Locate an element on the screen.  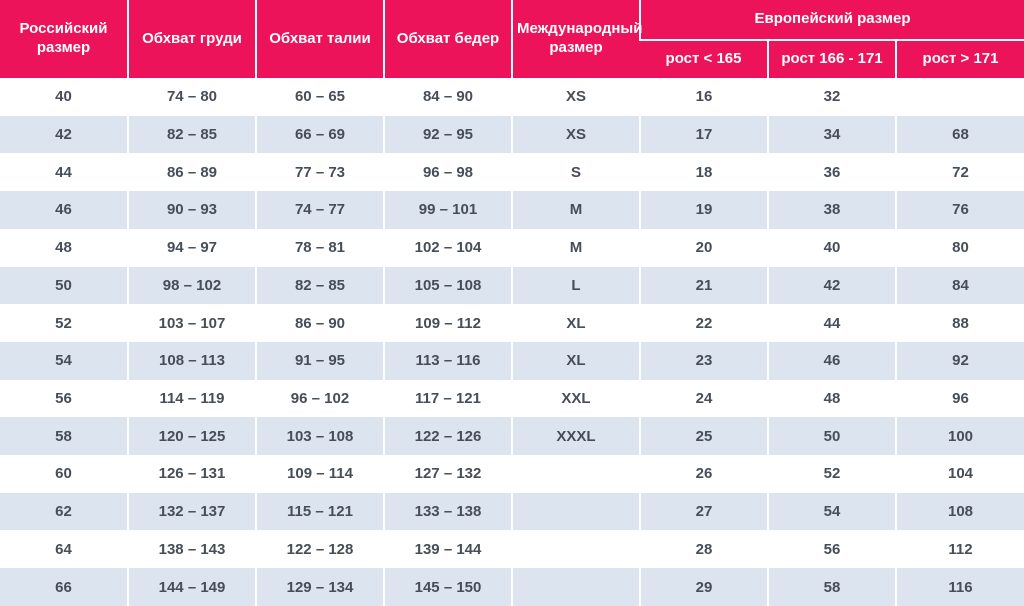
table-row: 44 86 – 89 77 – 73 96 – 98 S 18 36 72 is located at coordinates (512, 172).